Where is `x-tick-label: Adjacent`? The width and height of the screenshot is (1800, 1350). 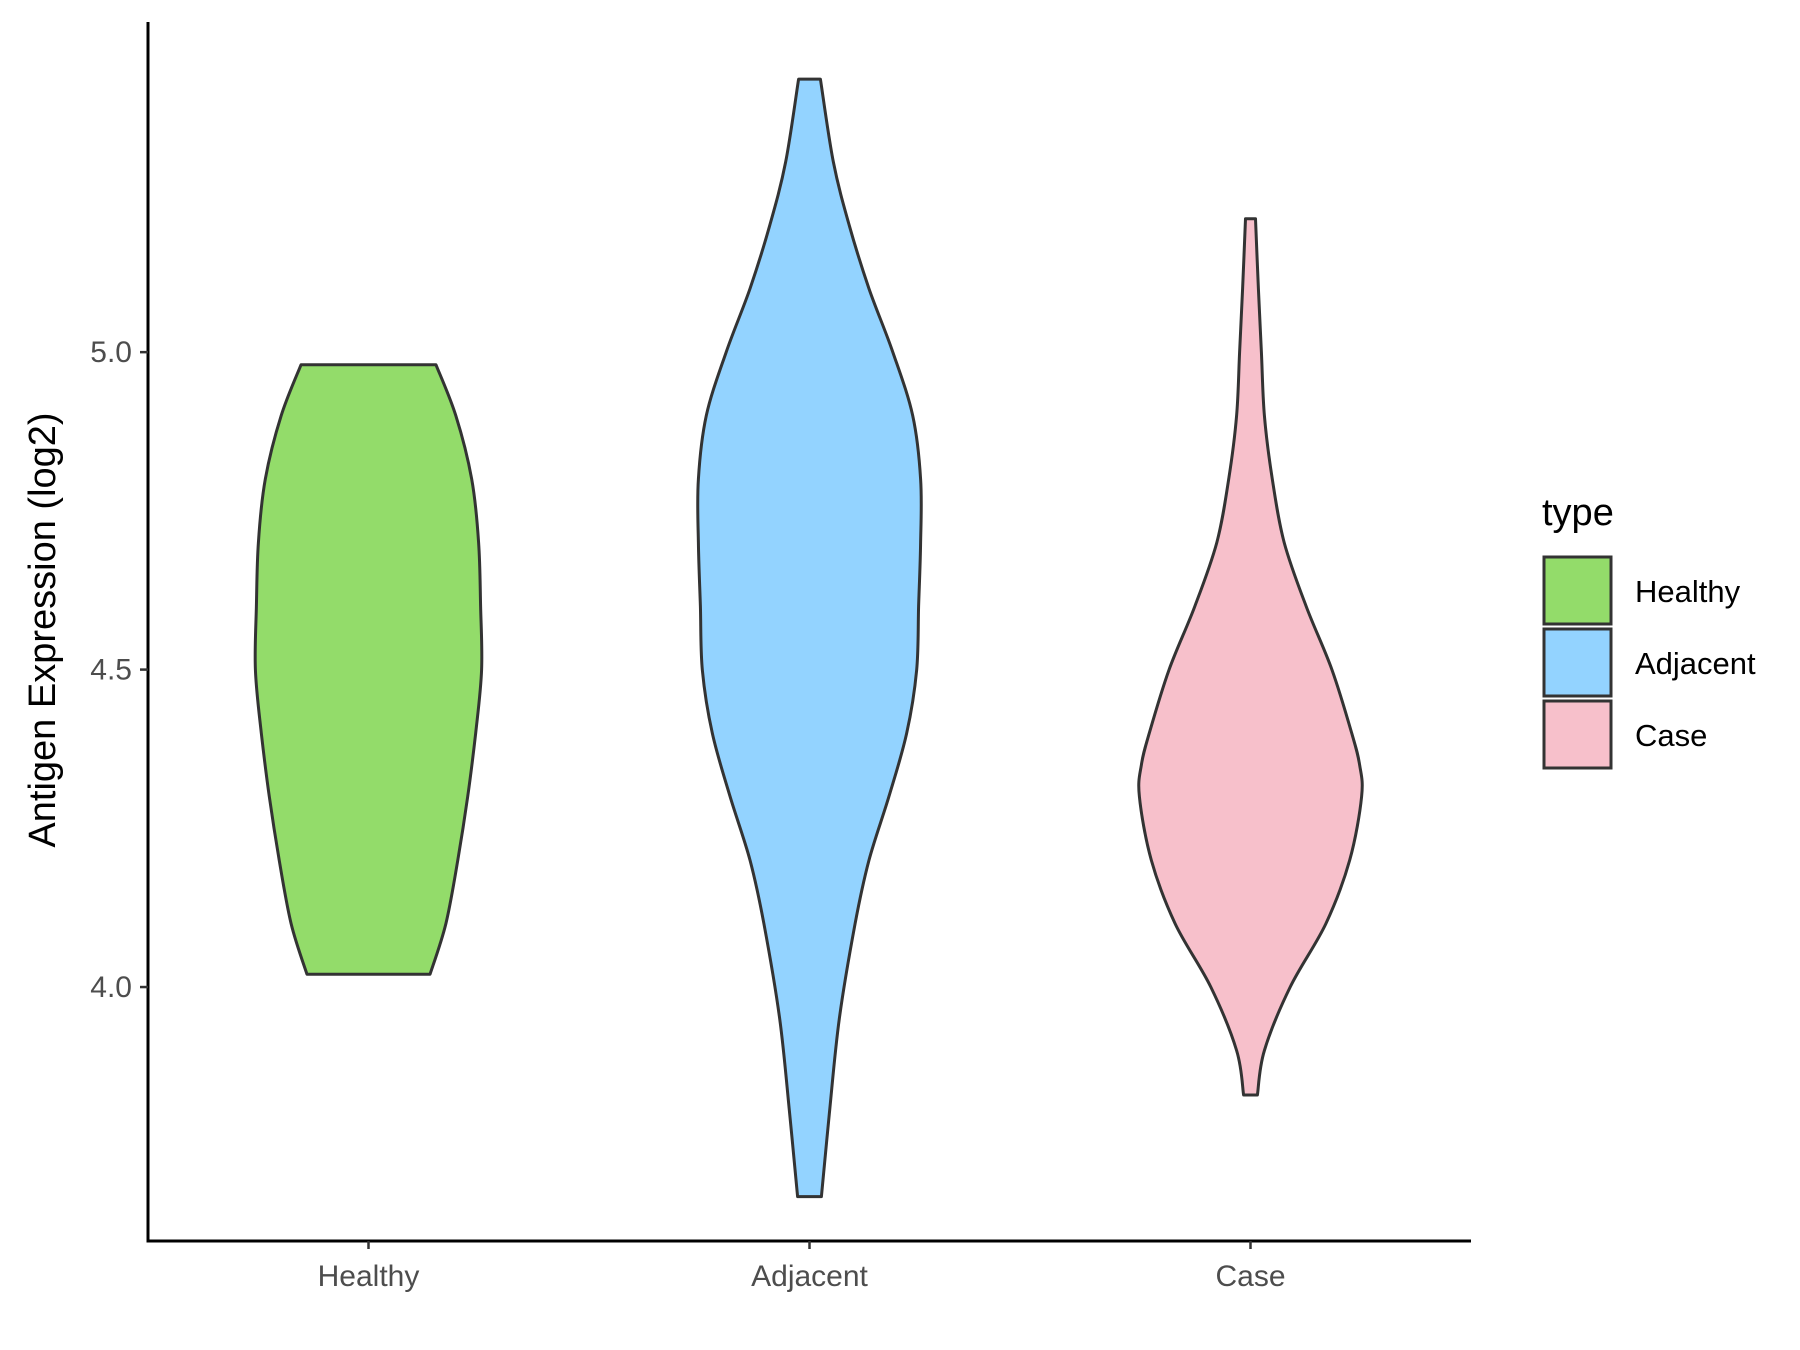 x-tick-label: Adjacent is located at coordinates (809, 1276).